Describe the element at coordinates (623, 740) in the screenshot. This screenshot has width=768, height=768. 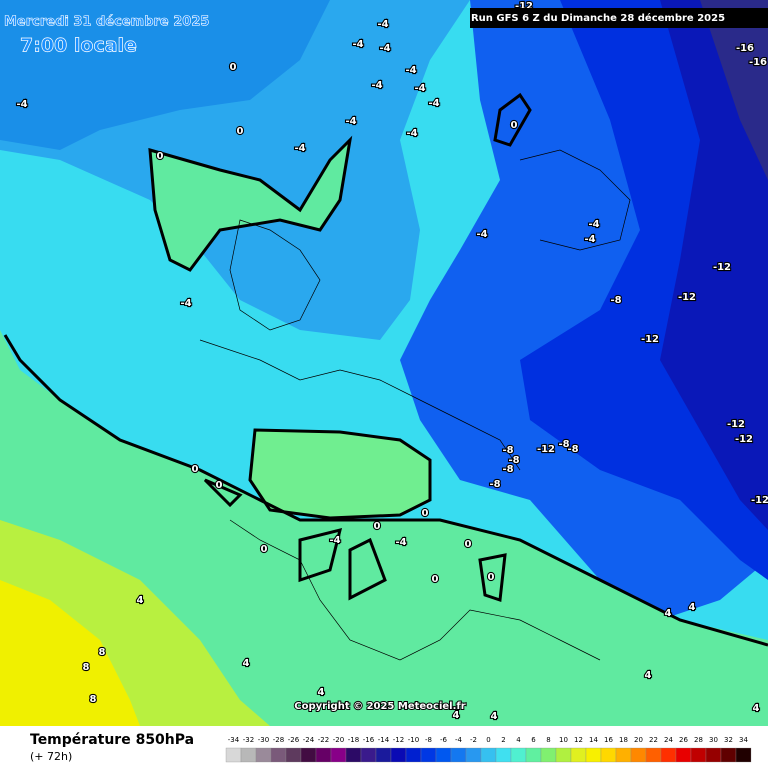
I see `colorbar-label: 18` at that location.